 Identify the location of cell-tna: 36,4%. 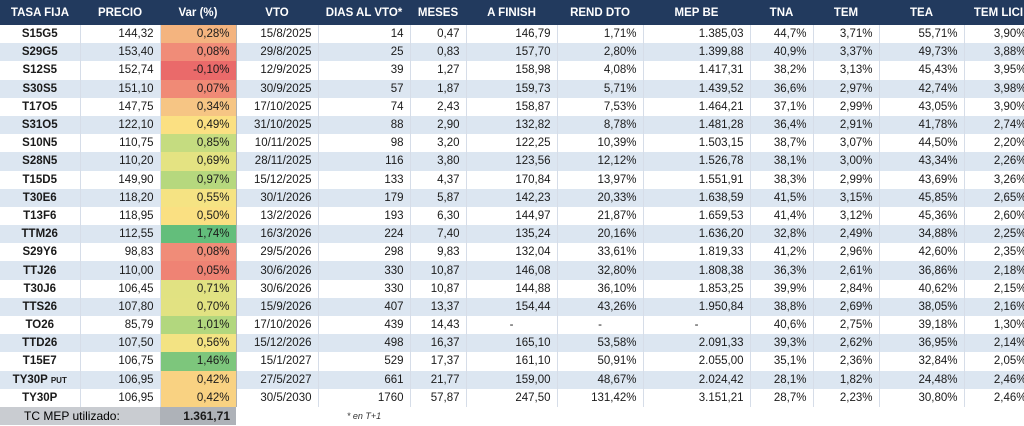
(782, 125).